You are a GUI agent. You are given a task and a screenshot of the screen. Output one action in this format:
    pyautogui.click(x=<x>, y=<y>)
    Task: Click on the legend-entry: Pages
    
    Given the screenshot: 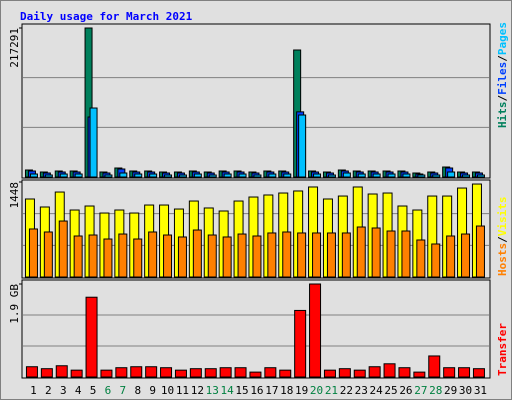 What is the action you would take?
    pyautogui.click(x=502, y=38)
    